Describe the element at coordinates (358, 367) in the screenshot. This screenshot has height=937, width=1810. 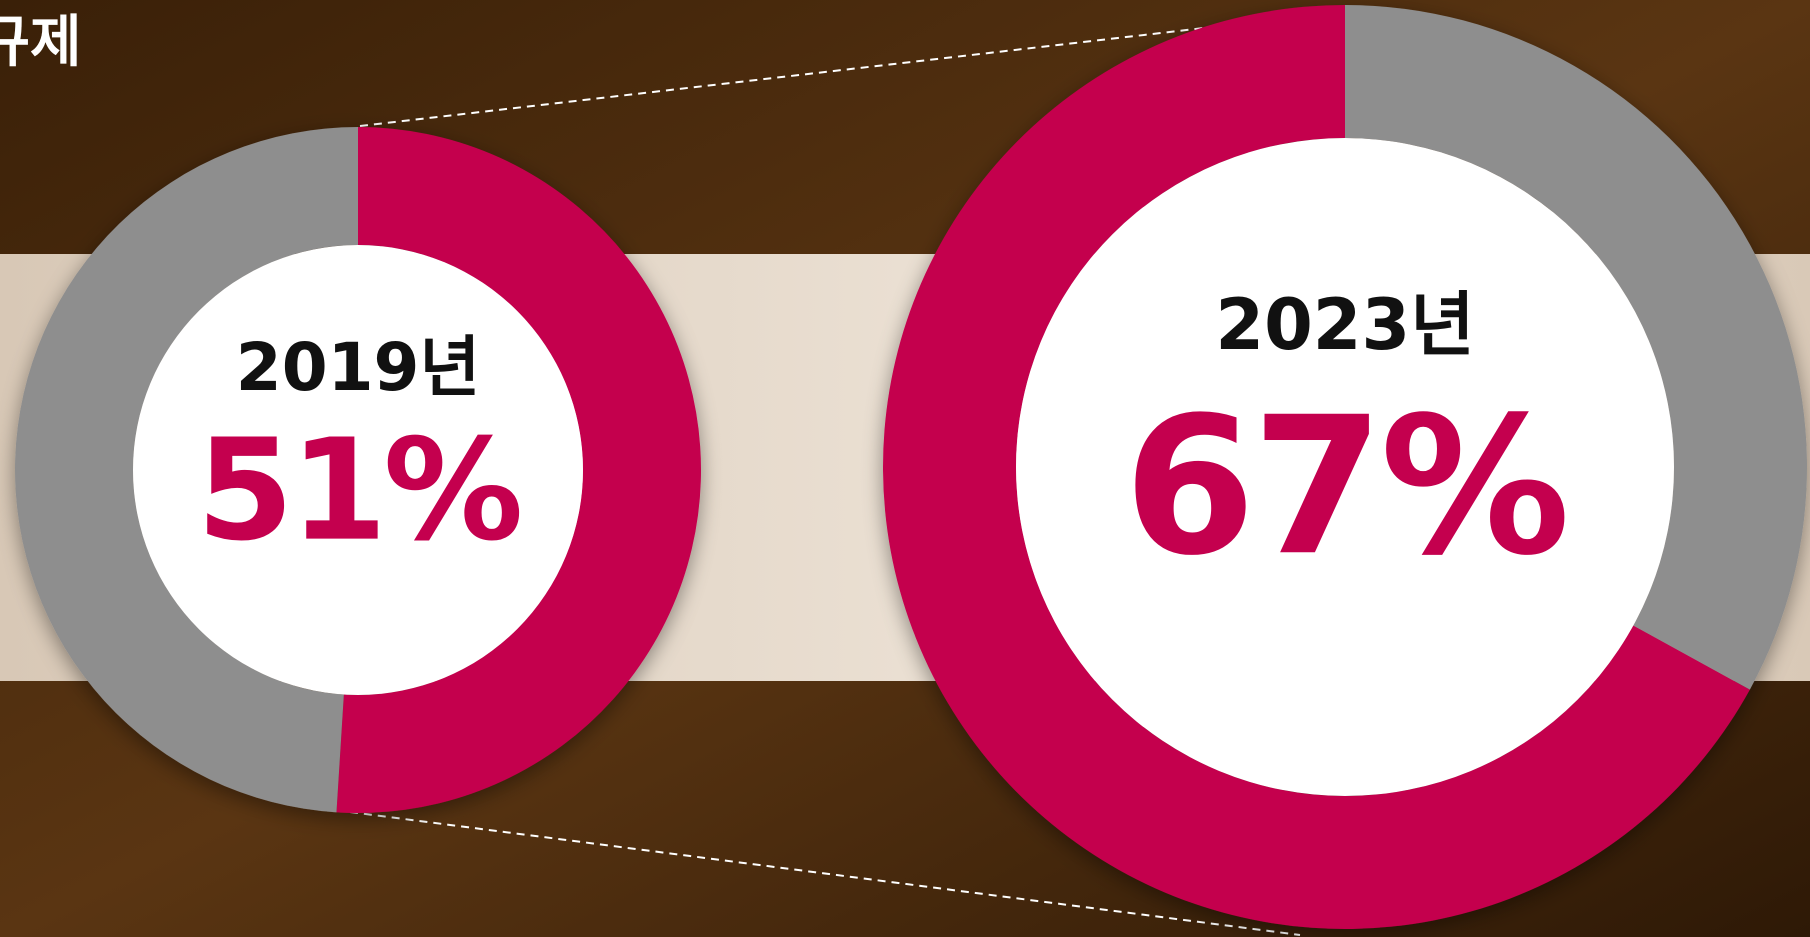
I see `chart-title: 2019년` at that location.